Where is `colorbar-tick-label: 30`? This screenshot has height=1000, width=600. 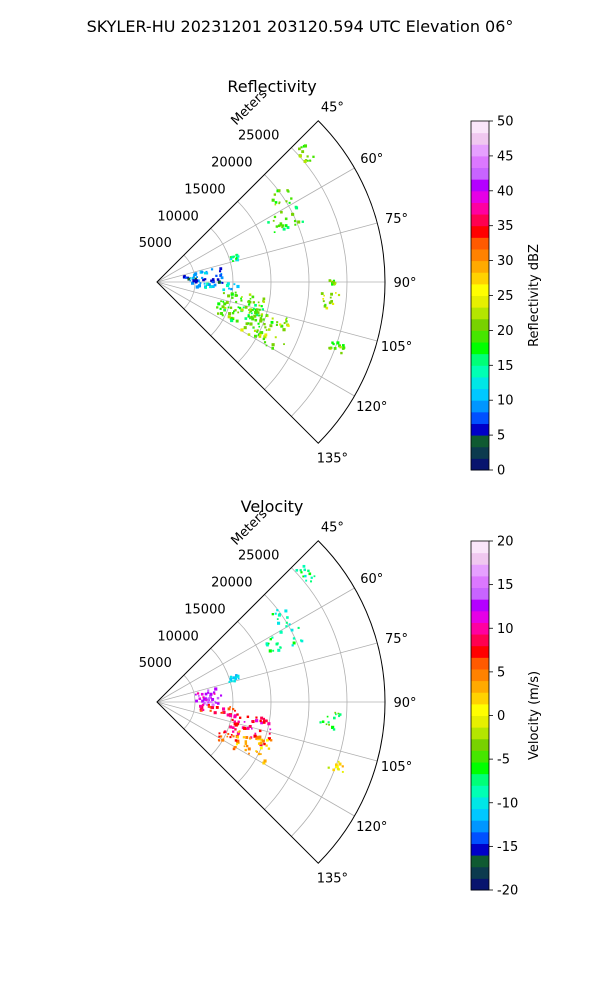
colorbar-tick-label: 30 is located at coordinates (505, 261).